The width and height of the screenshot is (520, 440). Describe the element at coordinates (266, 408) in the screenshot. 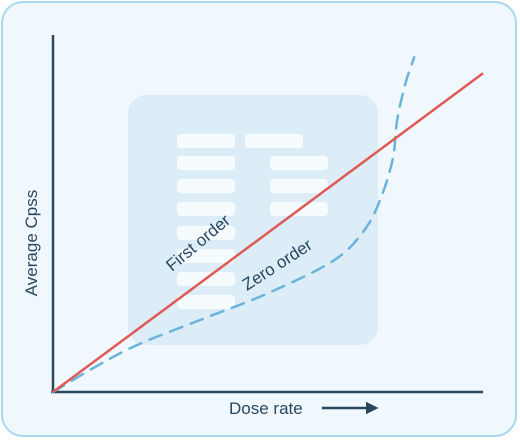

I see `x-axis-label: Dose rate` at that location.